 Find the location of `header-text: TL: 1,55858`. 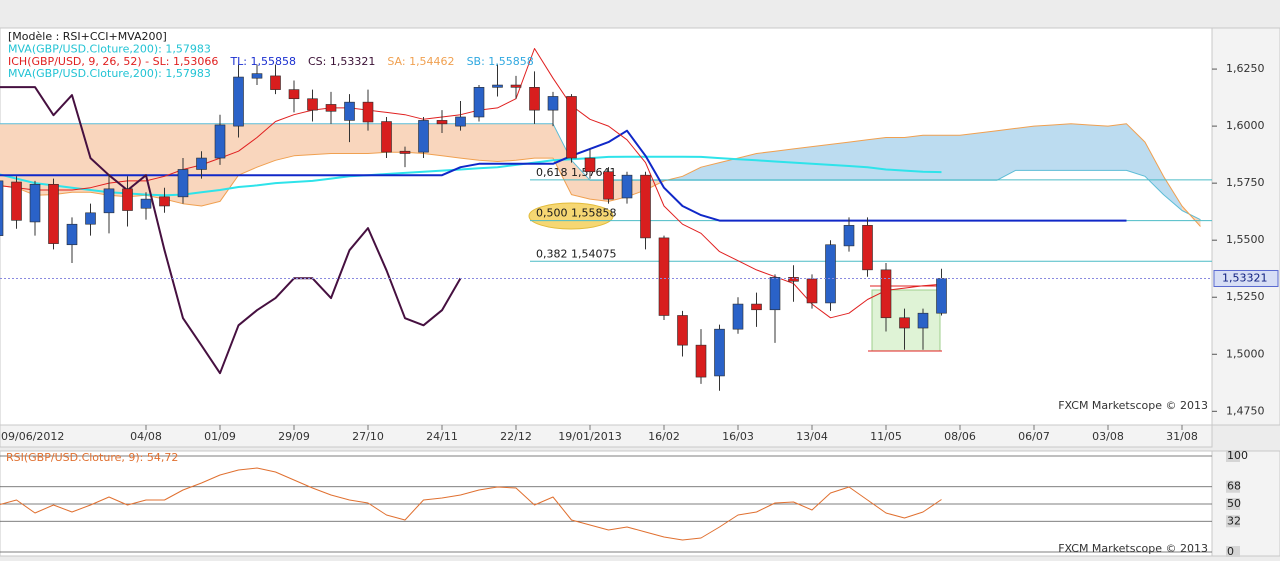

header-text: TL: 1,55858 is located at coordinates (262, 61).